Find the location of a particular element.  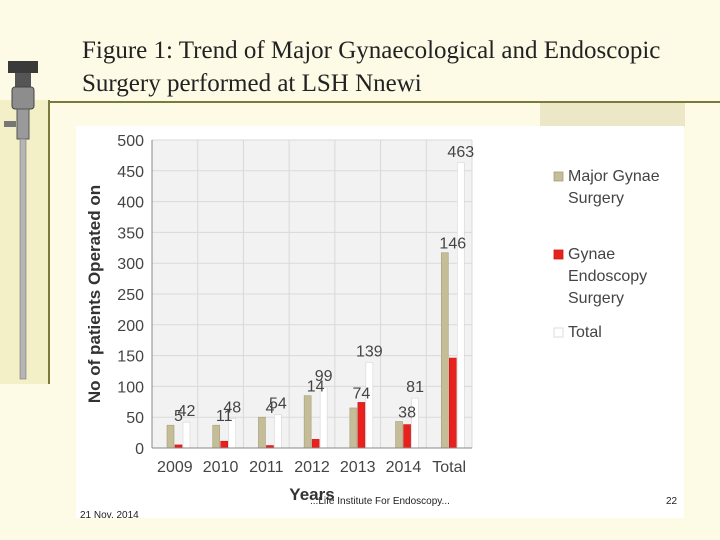

x-tick-label: 2011 is located at coordinates (266, 467).